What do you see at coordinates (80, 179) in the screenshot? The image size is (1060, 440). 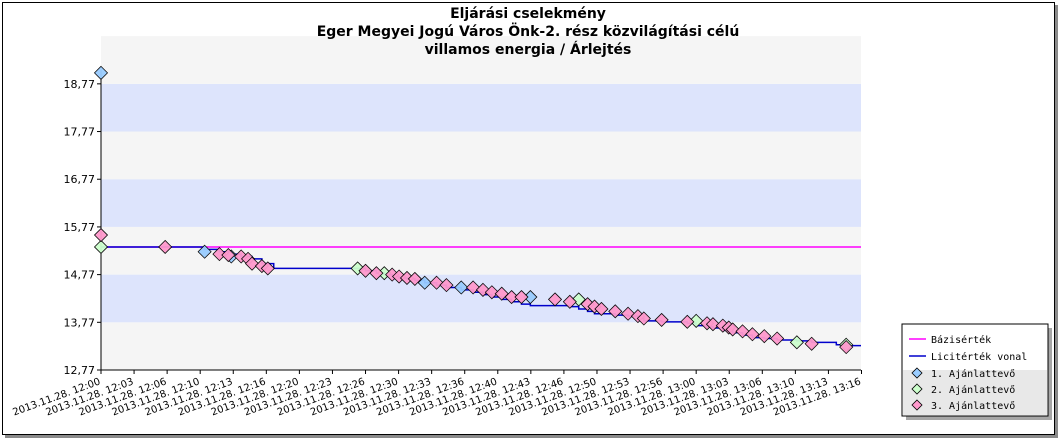 I see `y-tick-label: 16,77` at bounding box center [80, 179].